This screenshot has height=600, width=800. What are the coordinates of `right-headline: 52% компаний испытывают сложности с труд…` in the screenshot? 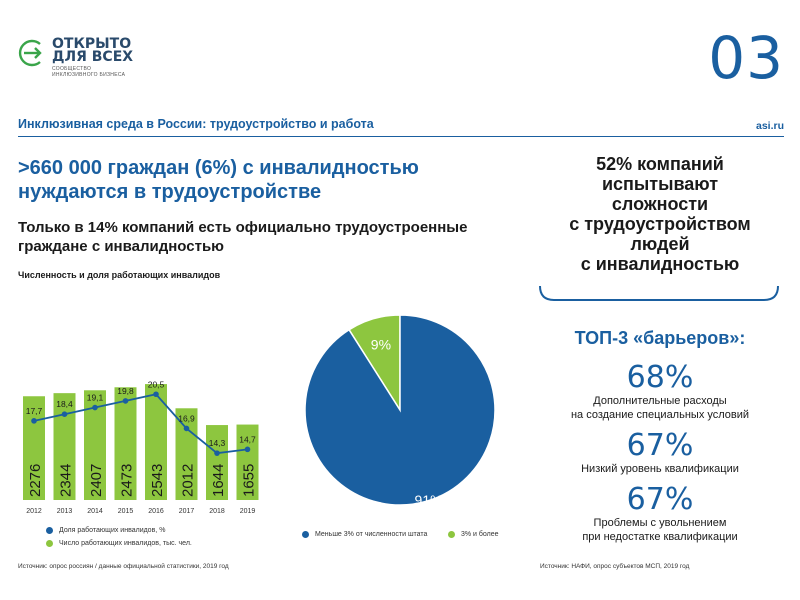 It's located at (660, 214).